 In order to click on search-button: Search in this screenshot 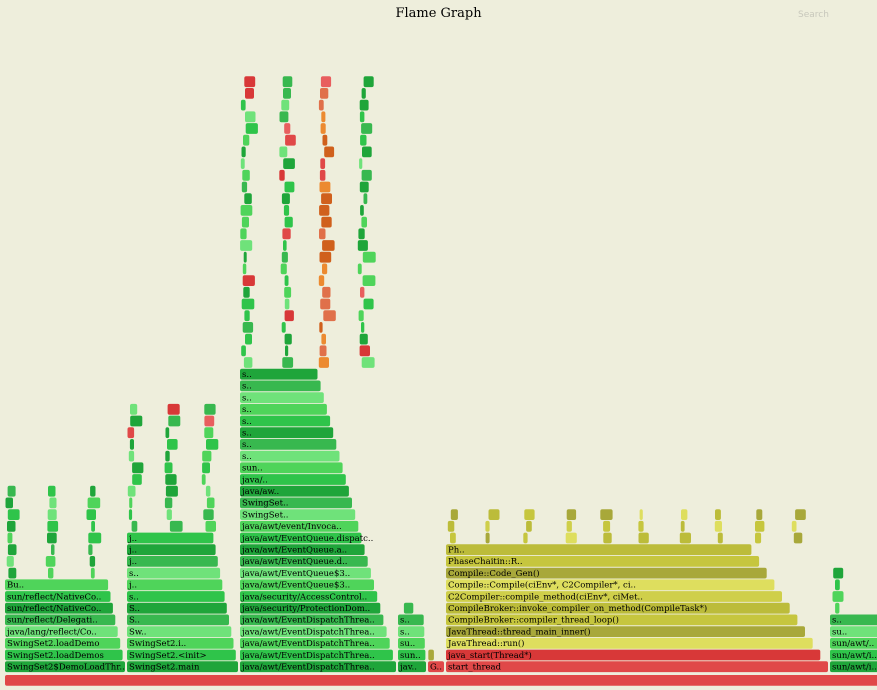, I will do `click(813, 15)`.